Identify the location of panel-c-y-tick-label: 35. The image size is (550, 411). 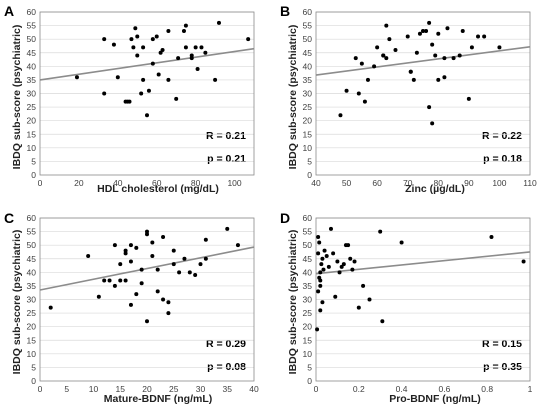
(32, 286).